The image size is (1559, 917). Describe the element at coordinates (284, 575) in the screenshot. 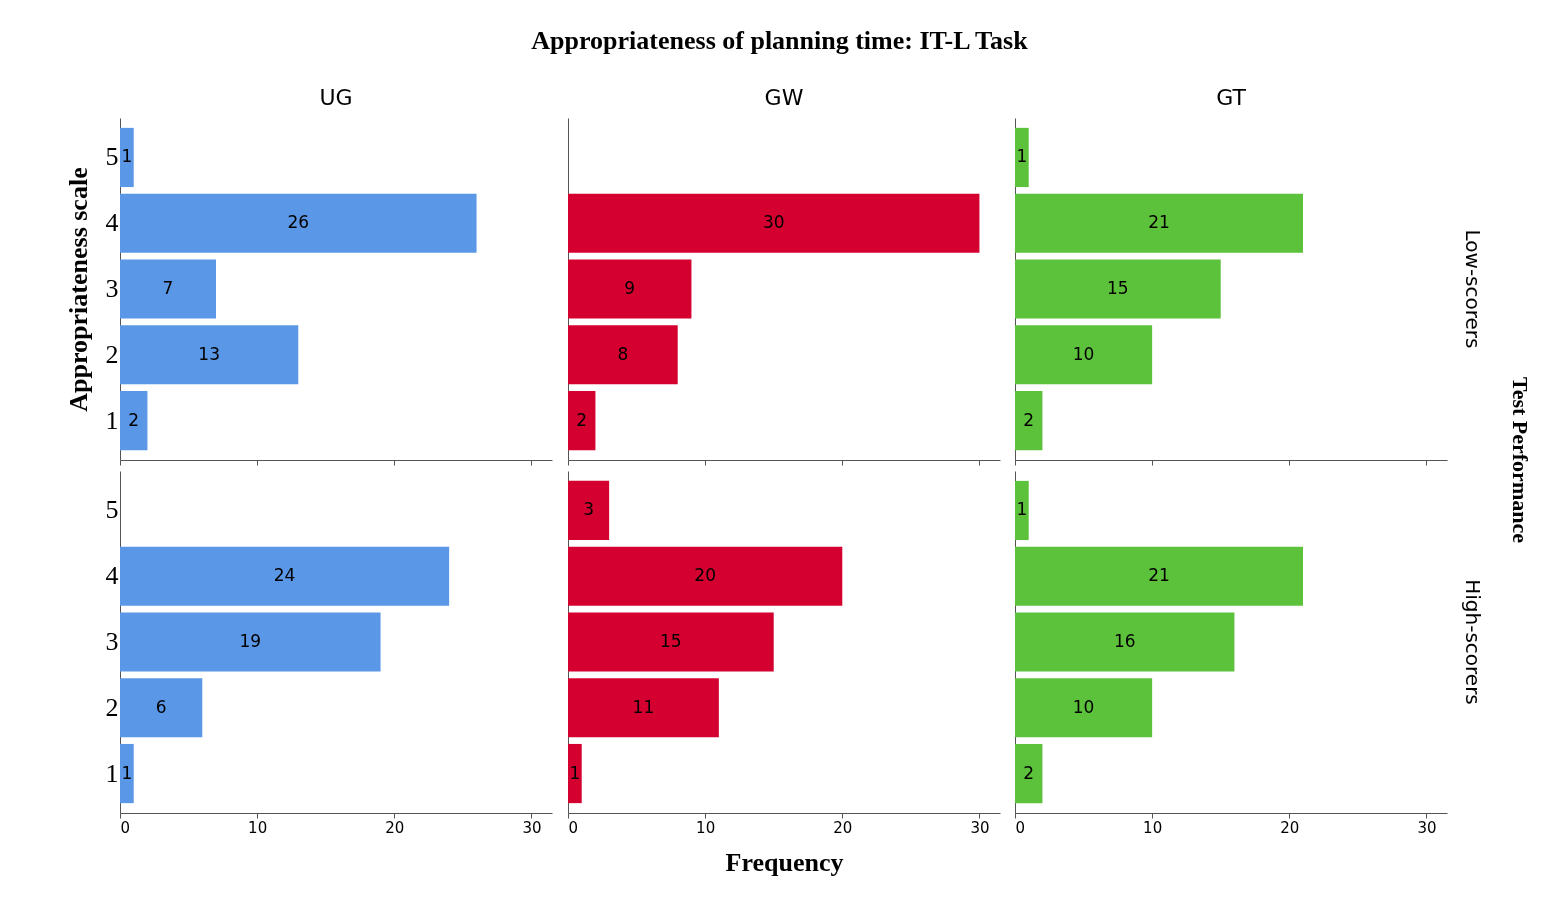

I see `data-label: 24` at that location.